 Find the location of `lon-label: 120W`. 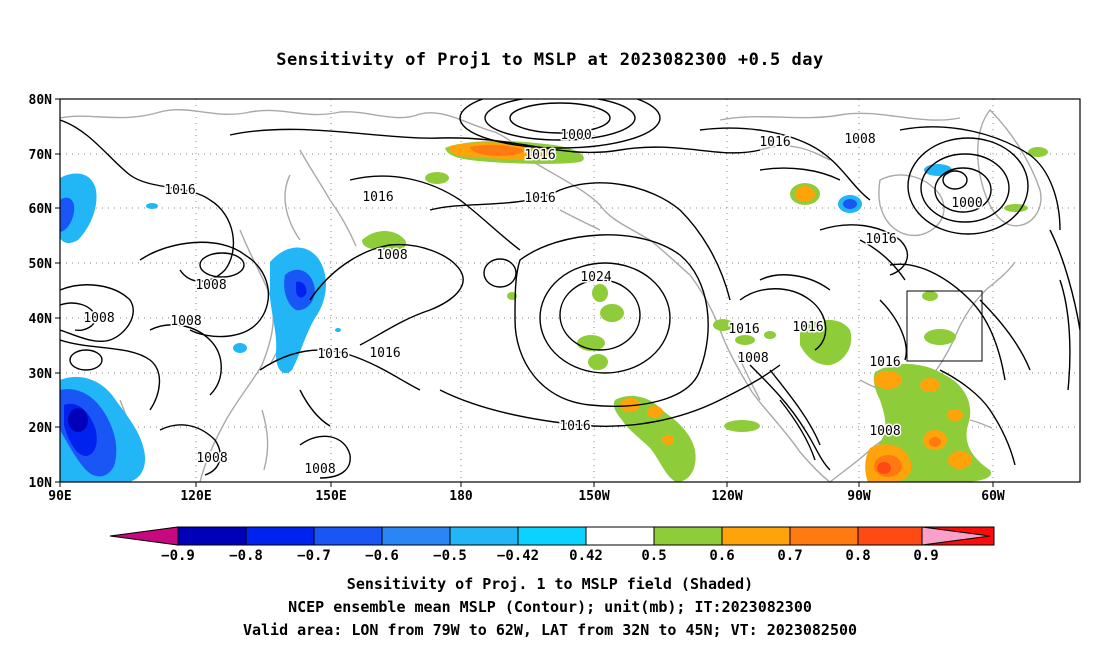

lon-label: 120W is located at coordinates (726, 496).